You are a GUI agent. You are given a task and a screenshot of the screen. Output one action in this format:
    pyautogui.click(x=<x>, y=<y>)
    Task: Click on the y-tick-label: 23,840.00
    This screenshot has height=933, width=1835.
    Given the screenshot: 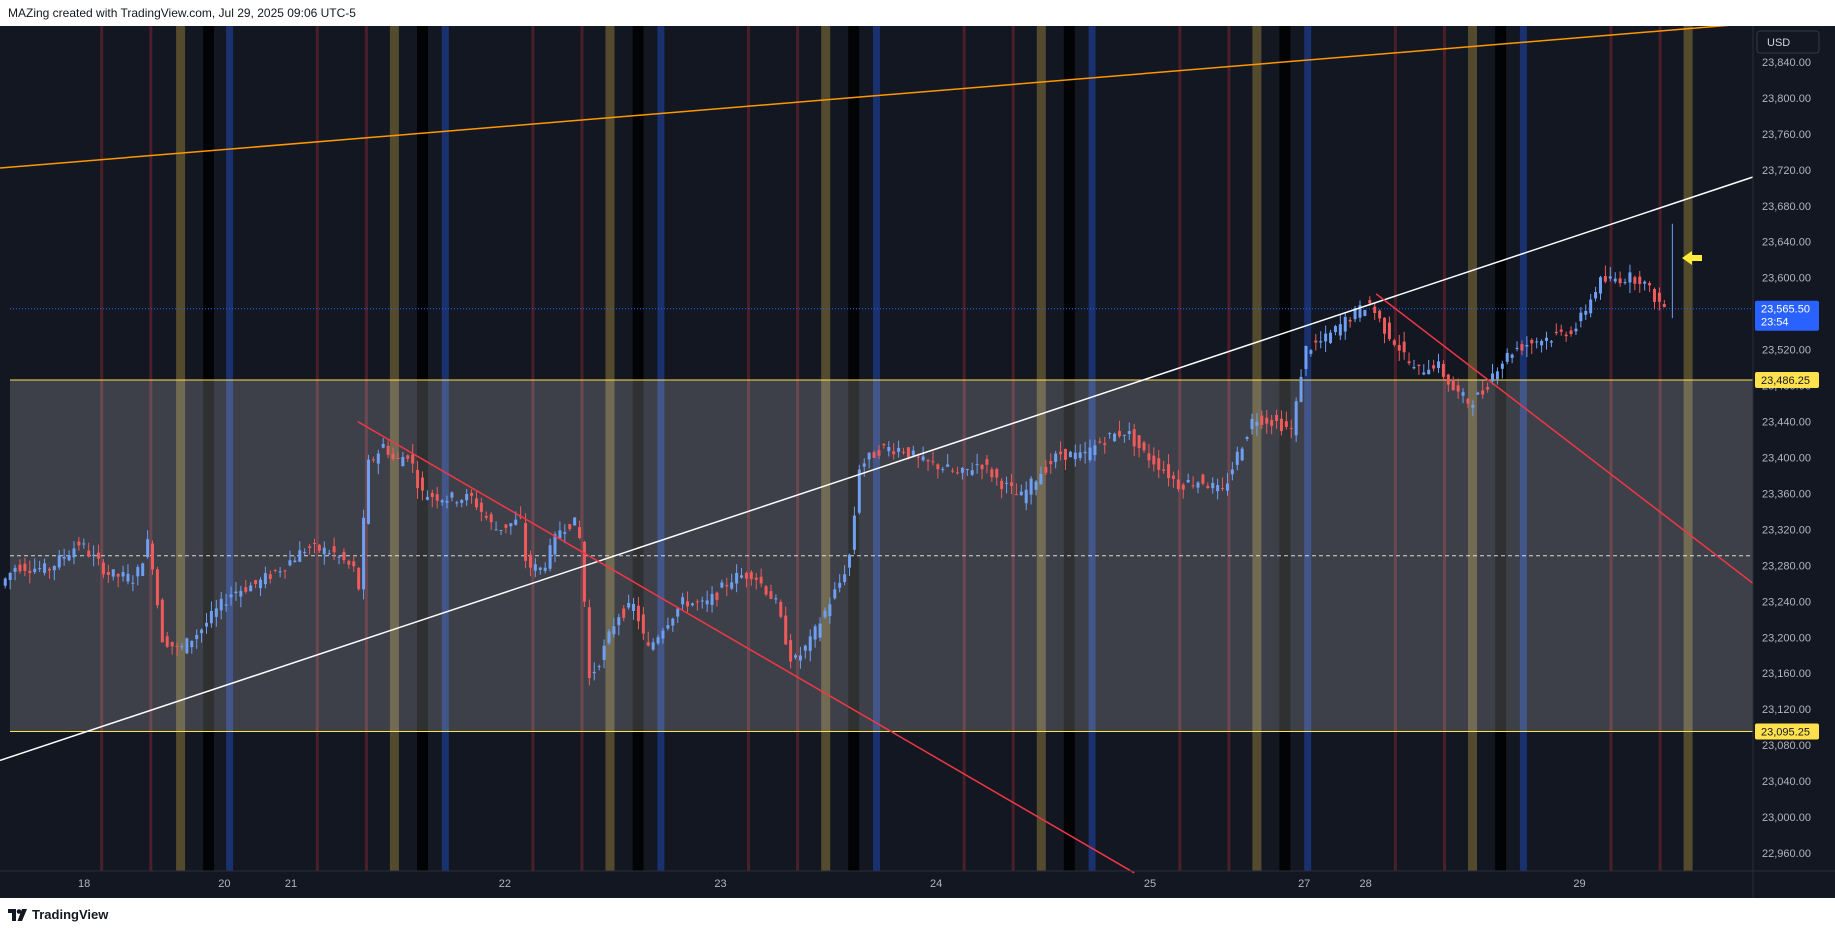 What is the action you would take?
    pyautogui.click(x=1786, y=63)
    